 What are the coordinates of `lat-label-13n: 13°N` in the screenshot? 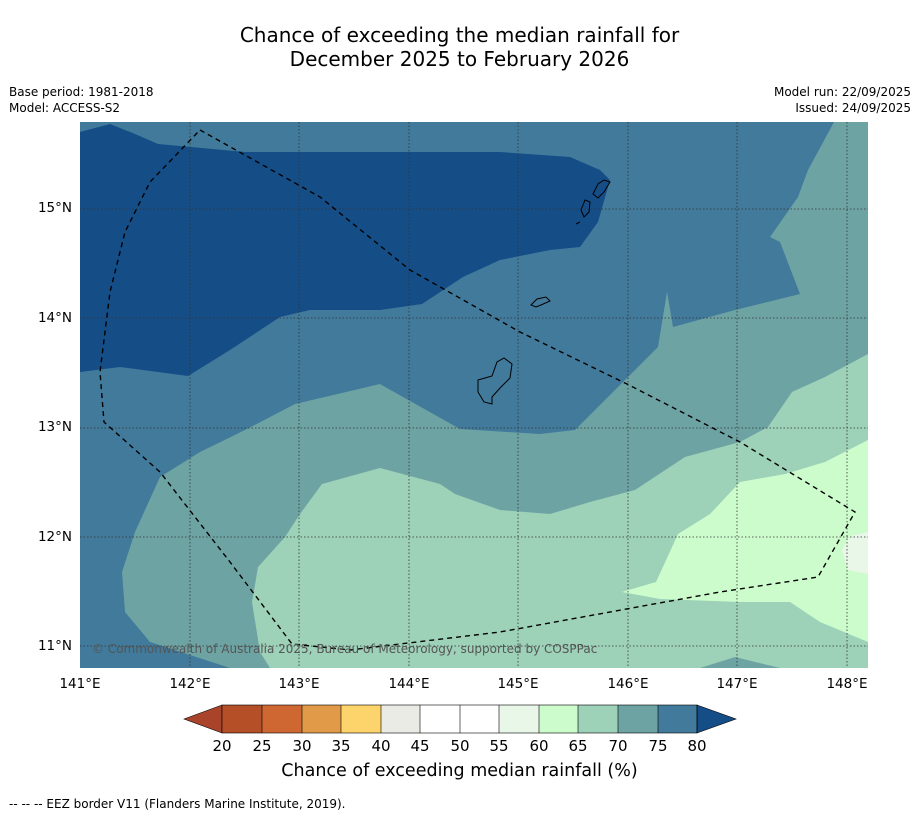 It's located at (54, 427).